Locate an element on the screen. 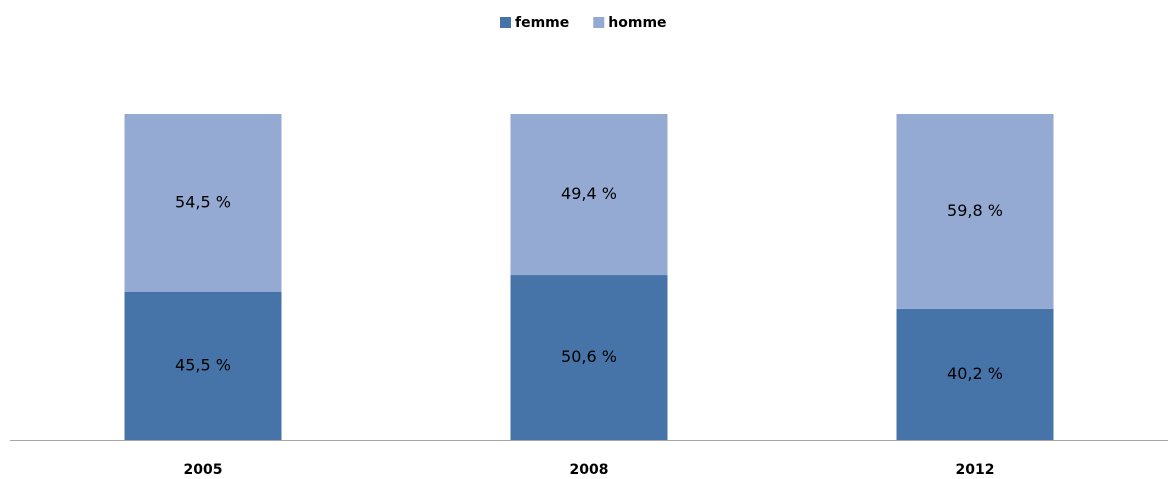 Image resolution: width=1168 pixels, height=479 pixels. x-tick-label: 2005 is located at coordinates (203, 470).